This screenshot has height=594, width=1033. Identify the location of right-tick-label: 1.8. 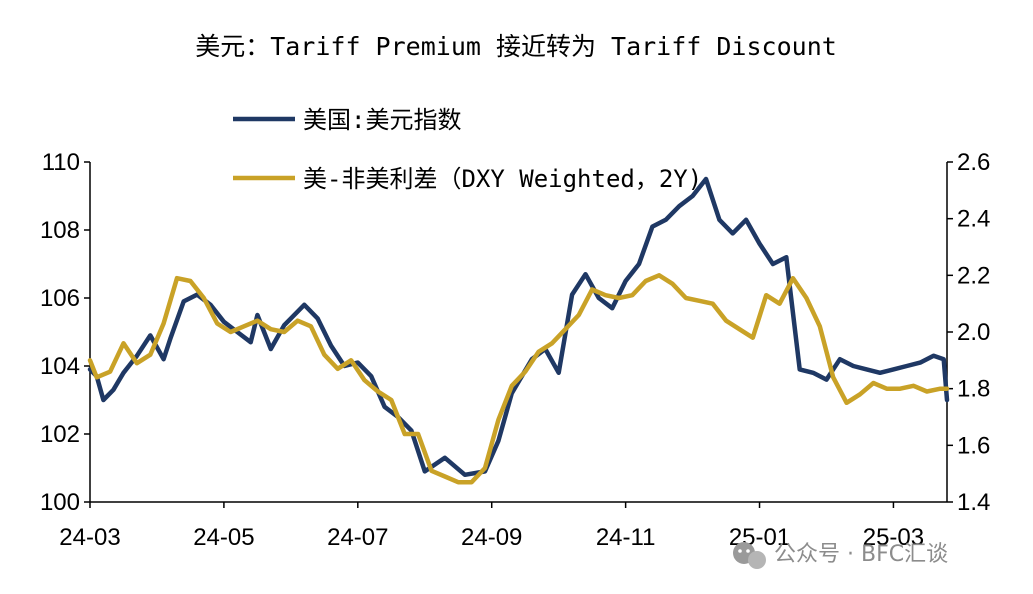
(973, 389).